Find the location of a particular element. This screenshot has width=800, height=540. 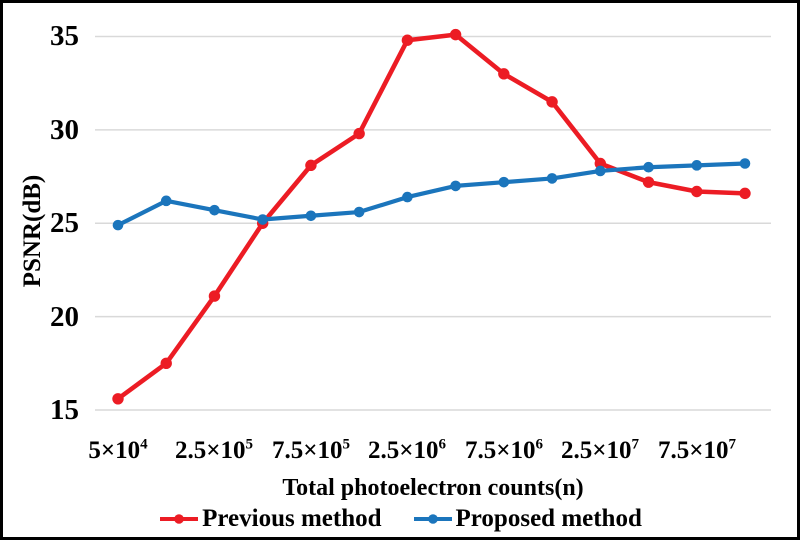

x-axis-tick-label-3: 7.5×105 is located at coordinates (311, 451).